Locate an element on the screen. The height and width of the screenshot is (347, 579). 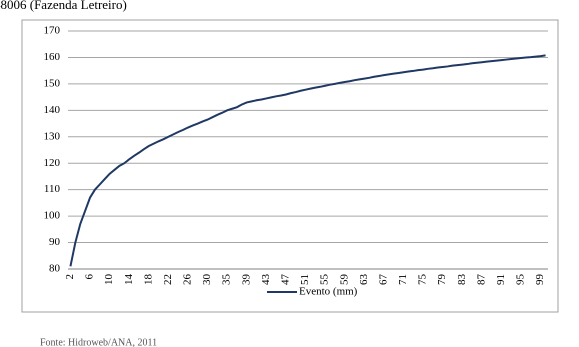
y-tick-label: 140 is located at coordinates (52, 110).